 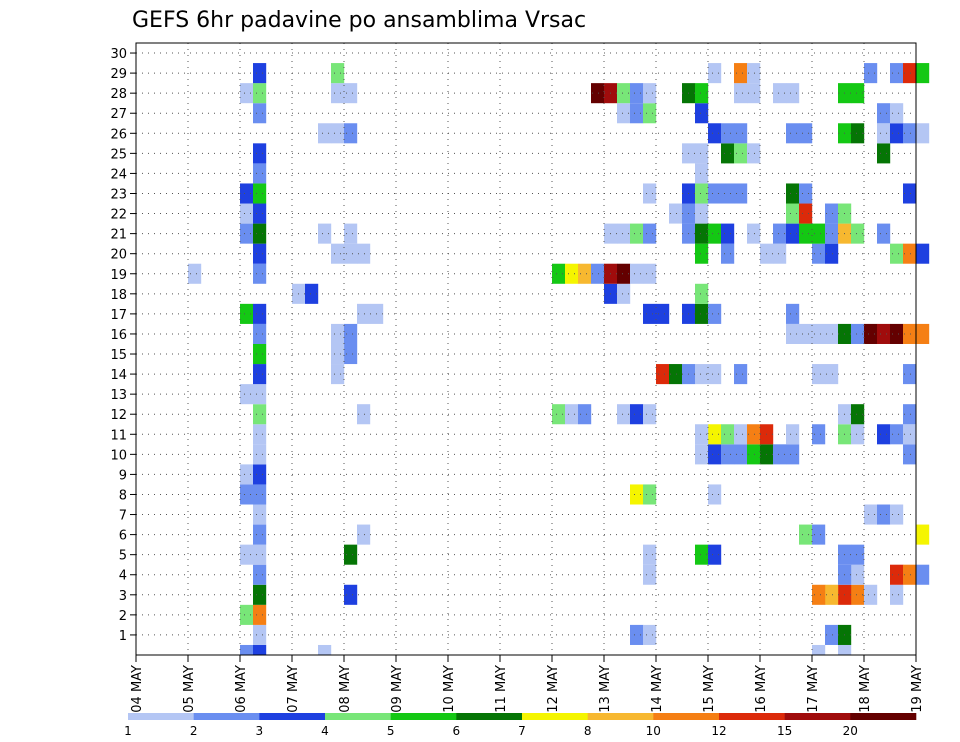 What do you see at coordinates (128, 731) in the screenshot?
I see `colorbar-label: 1` at bounding box center [128, 731].